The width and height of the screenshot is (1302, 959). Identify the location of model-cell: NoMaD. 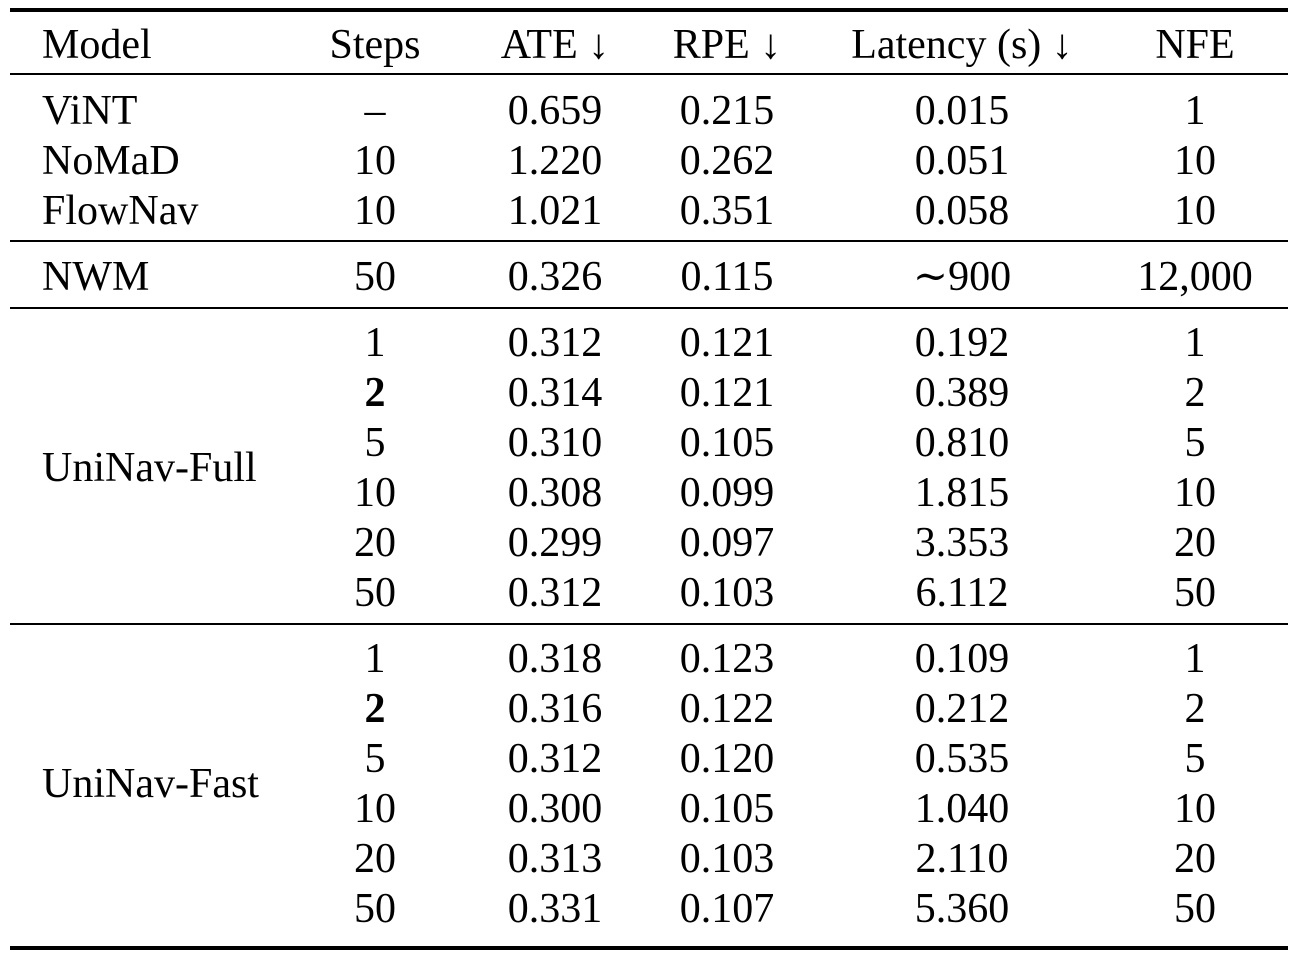
(111, 161).